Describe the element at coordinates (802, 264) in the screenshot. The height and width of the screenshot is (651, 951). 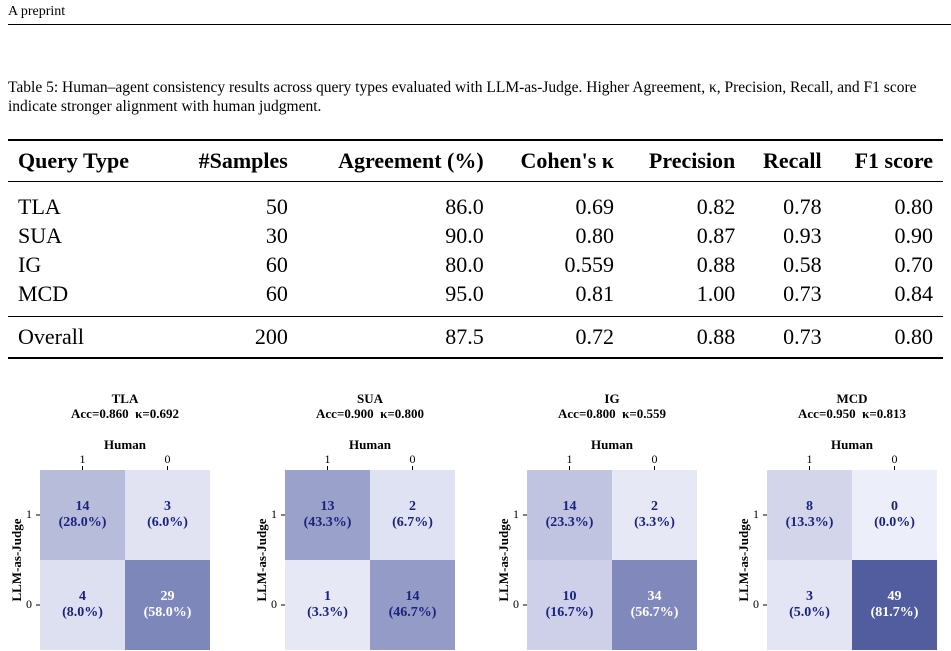
I see `table-cell: 0.58` at that location.